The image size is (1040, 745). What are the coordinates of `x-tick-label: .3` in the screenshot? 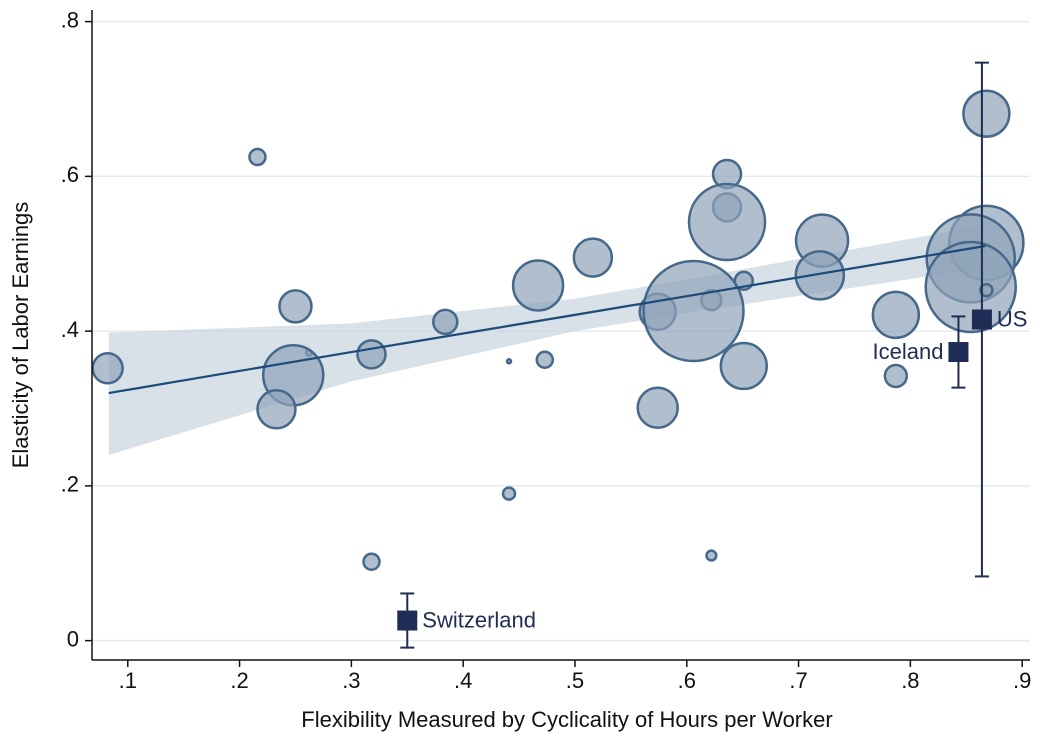 It's located at (351, 680).